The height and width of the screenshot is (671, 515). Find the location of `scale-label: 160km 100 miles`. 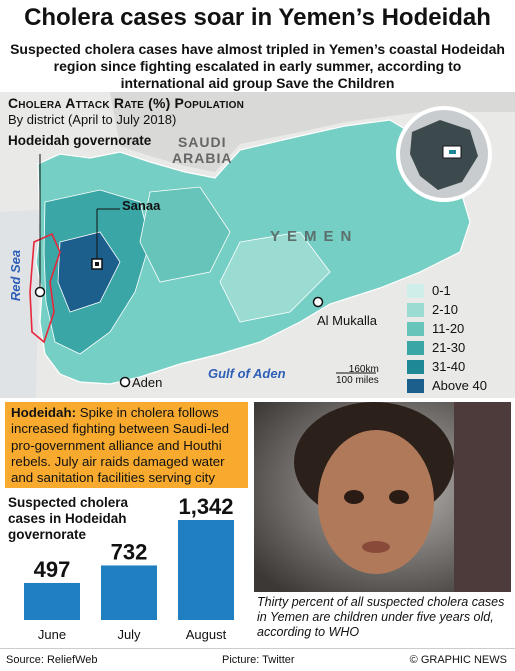

scale-label: 160km 100 miles is located at coordinates (357, 375).